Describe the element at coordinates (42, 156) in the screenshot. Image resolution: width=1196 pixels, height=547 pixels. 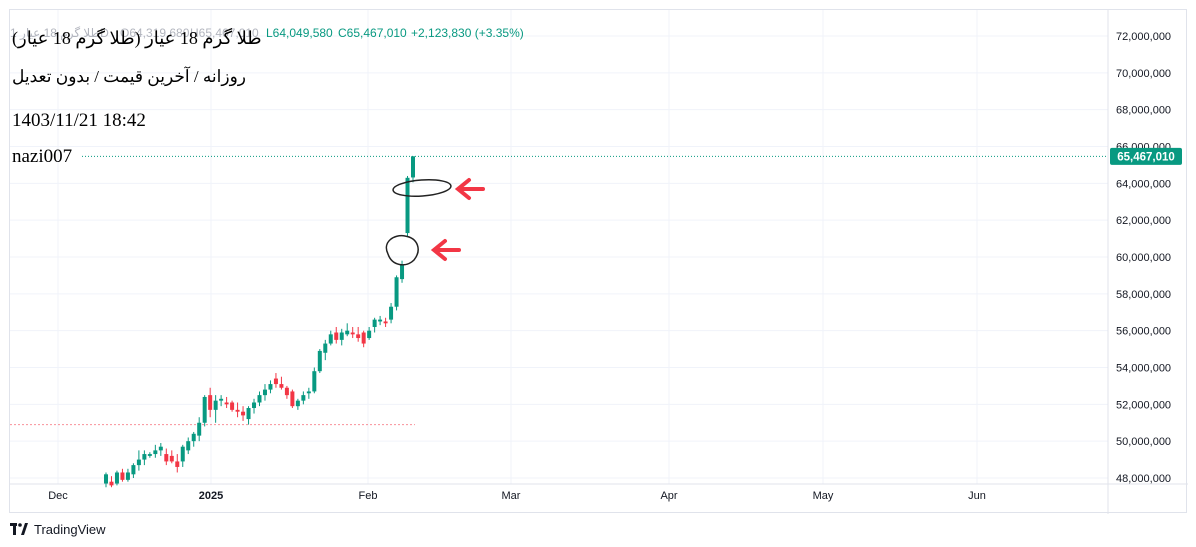
I see `annotation-author: nazi007` at that location.